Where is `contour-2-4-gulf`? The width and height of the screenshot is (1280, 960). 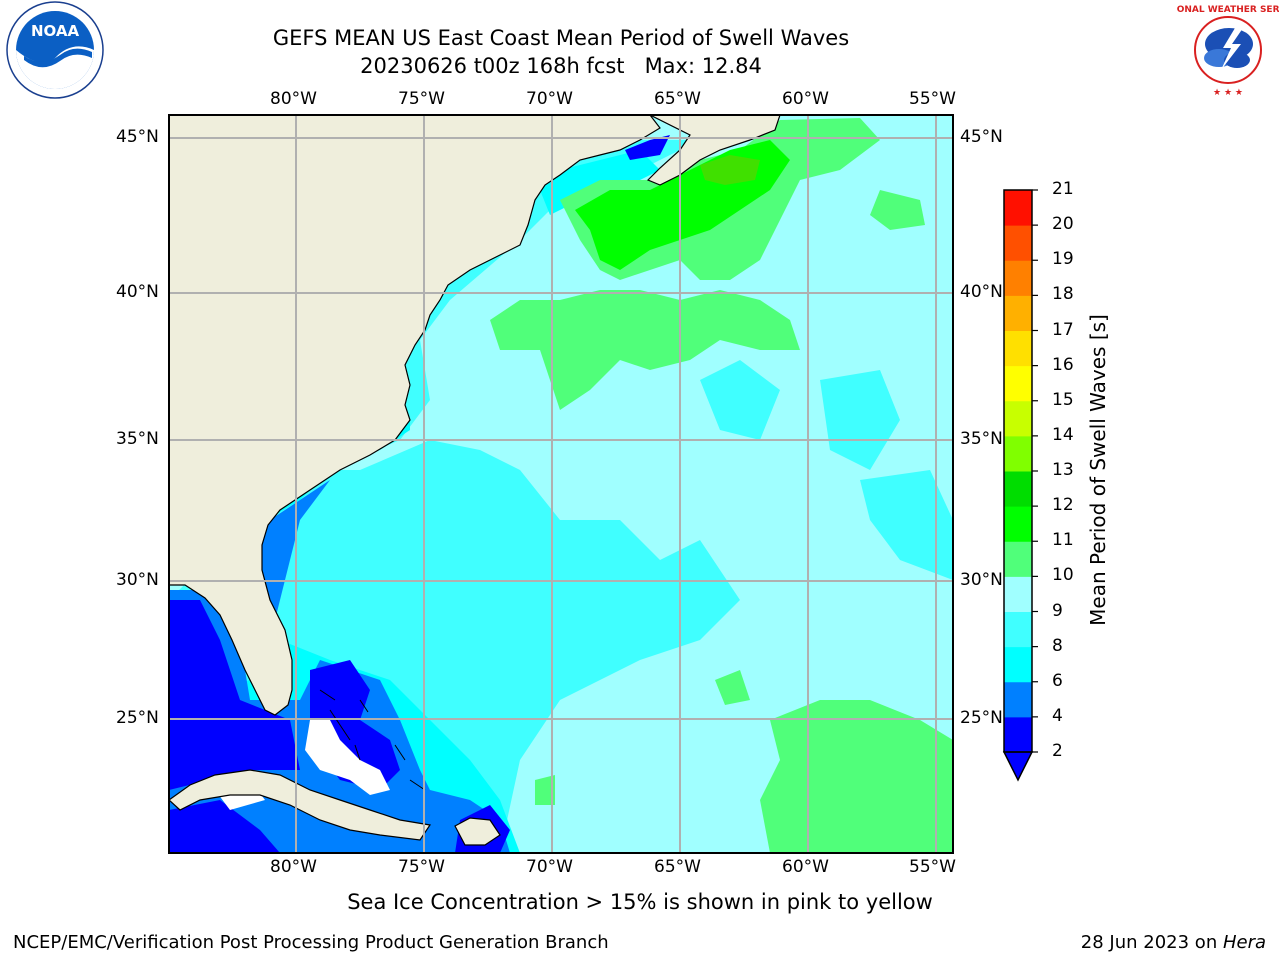 contour-2-4-gulf is located at coordinates (234, 695).